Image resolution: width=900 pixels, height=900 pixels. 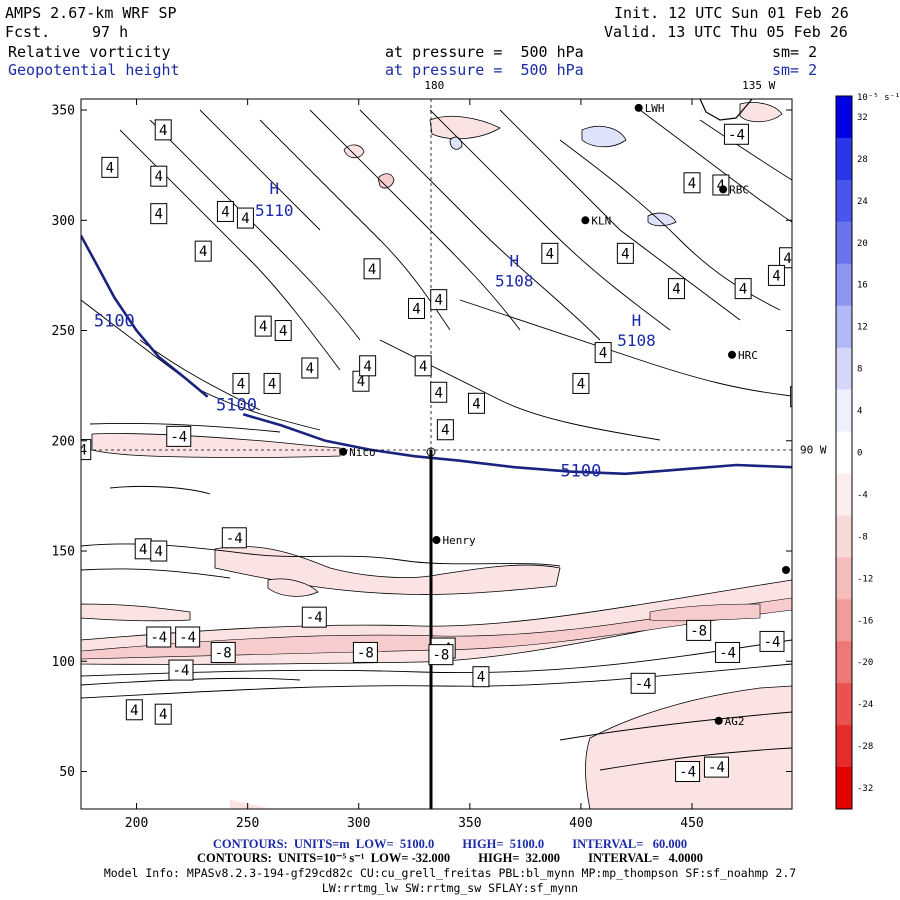 I want to click on colorbar-tick-label: -20, so click(x=865, y=663).